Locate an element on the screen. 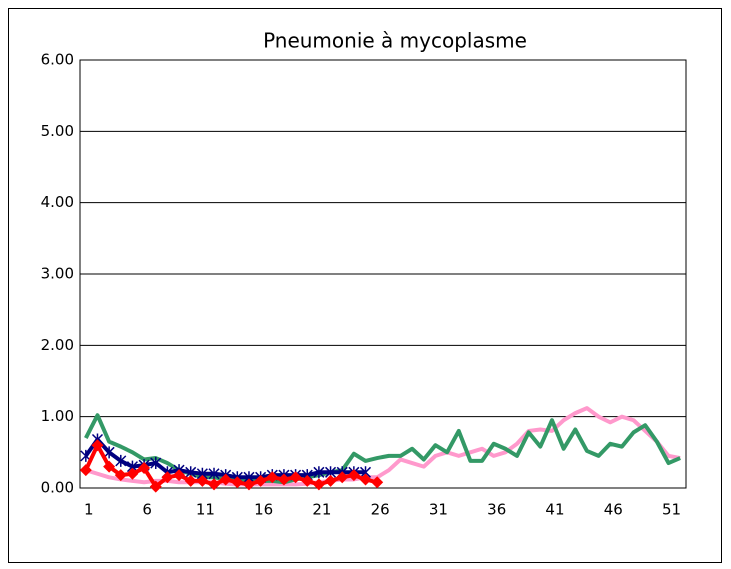 Image resolution: width=731 pixels, height=569 pixels. x-tick-label: 26 is located at coordinates (380, 510).